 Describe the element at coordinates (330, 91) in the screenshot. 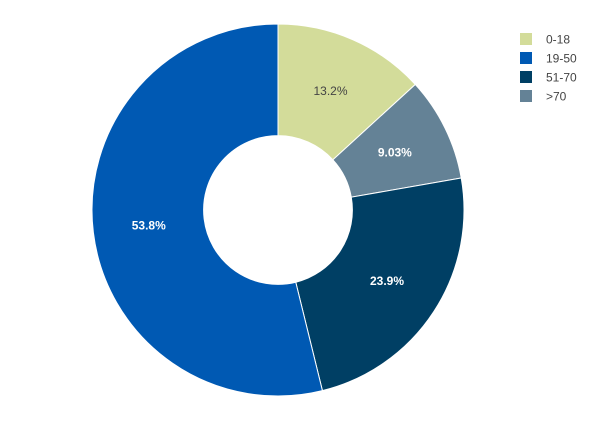

I see `slice-label: 13.2%` at that location.